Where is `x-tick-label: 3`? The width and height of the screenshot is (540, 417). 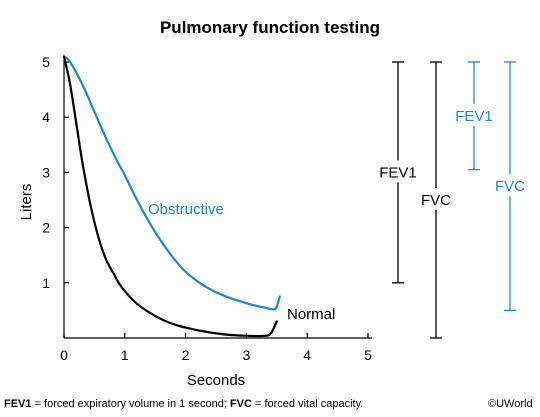 x-tick-label: 3 is located at coordinates (247, 355).